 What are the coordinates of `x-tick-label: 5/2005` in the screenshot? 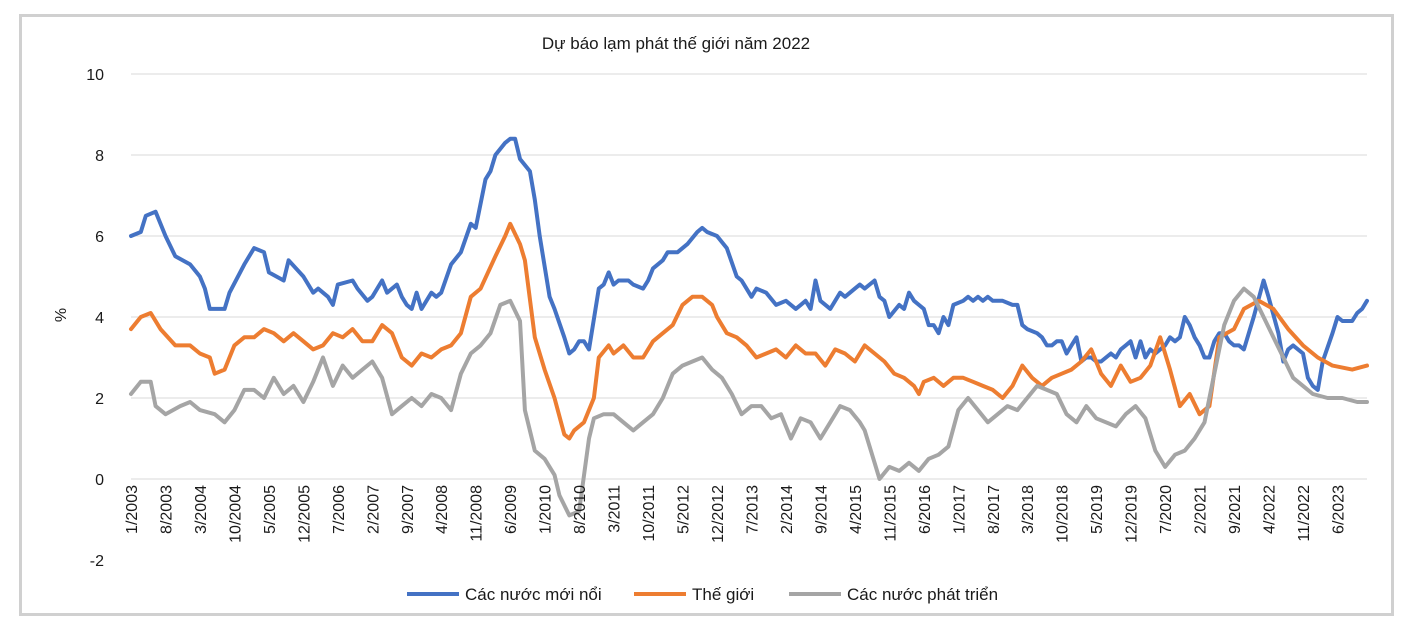 It's located at (270, 509).